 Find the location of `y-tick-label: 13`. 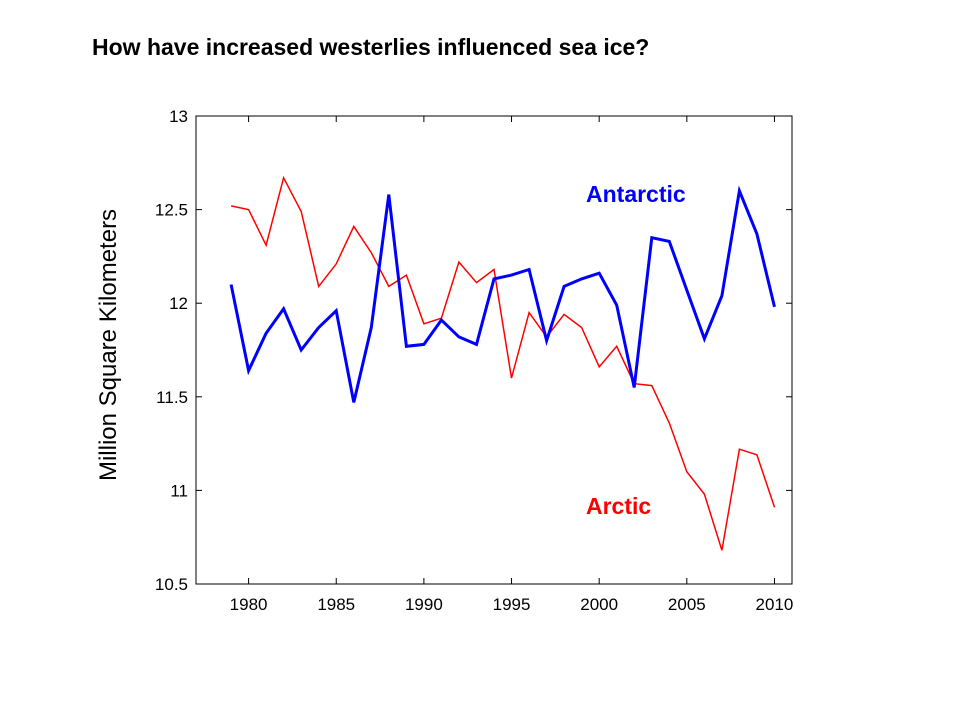

y-tick-label: 13 is located at coordinates (178, 116).